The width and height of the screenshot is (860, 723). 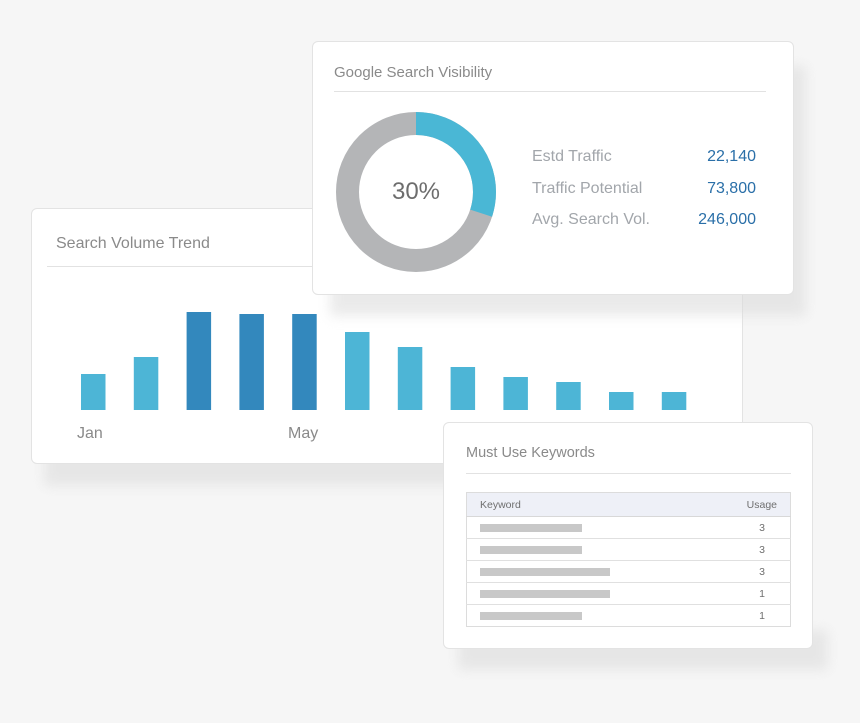 I want to click on stat-value: 22,140, so click(x=731, y=156).